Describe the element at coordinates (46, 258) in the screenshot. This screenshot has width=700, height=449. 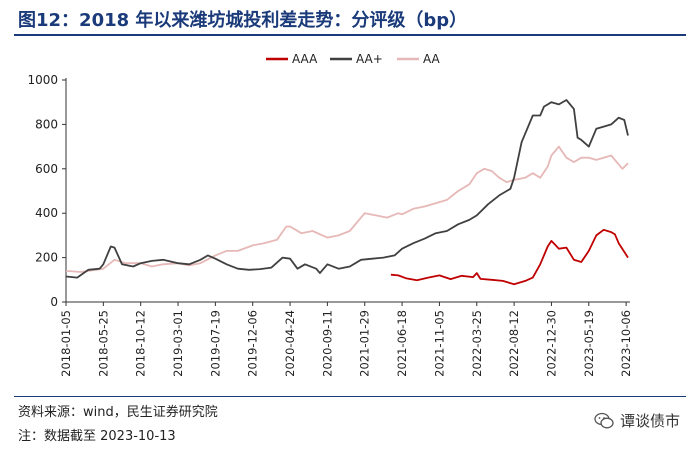
I see `y-tick-label: 200` at that location.